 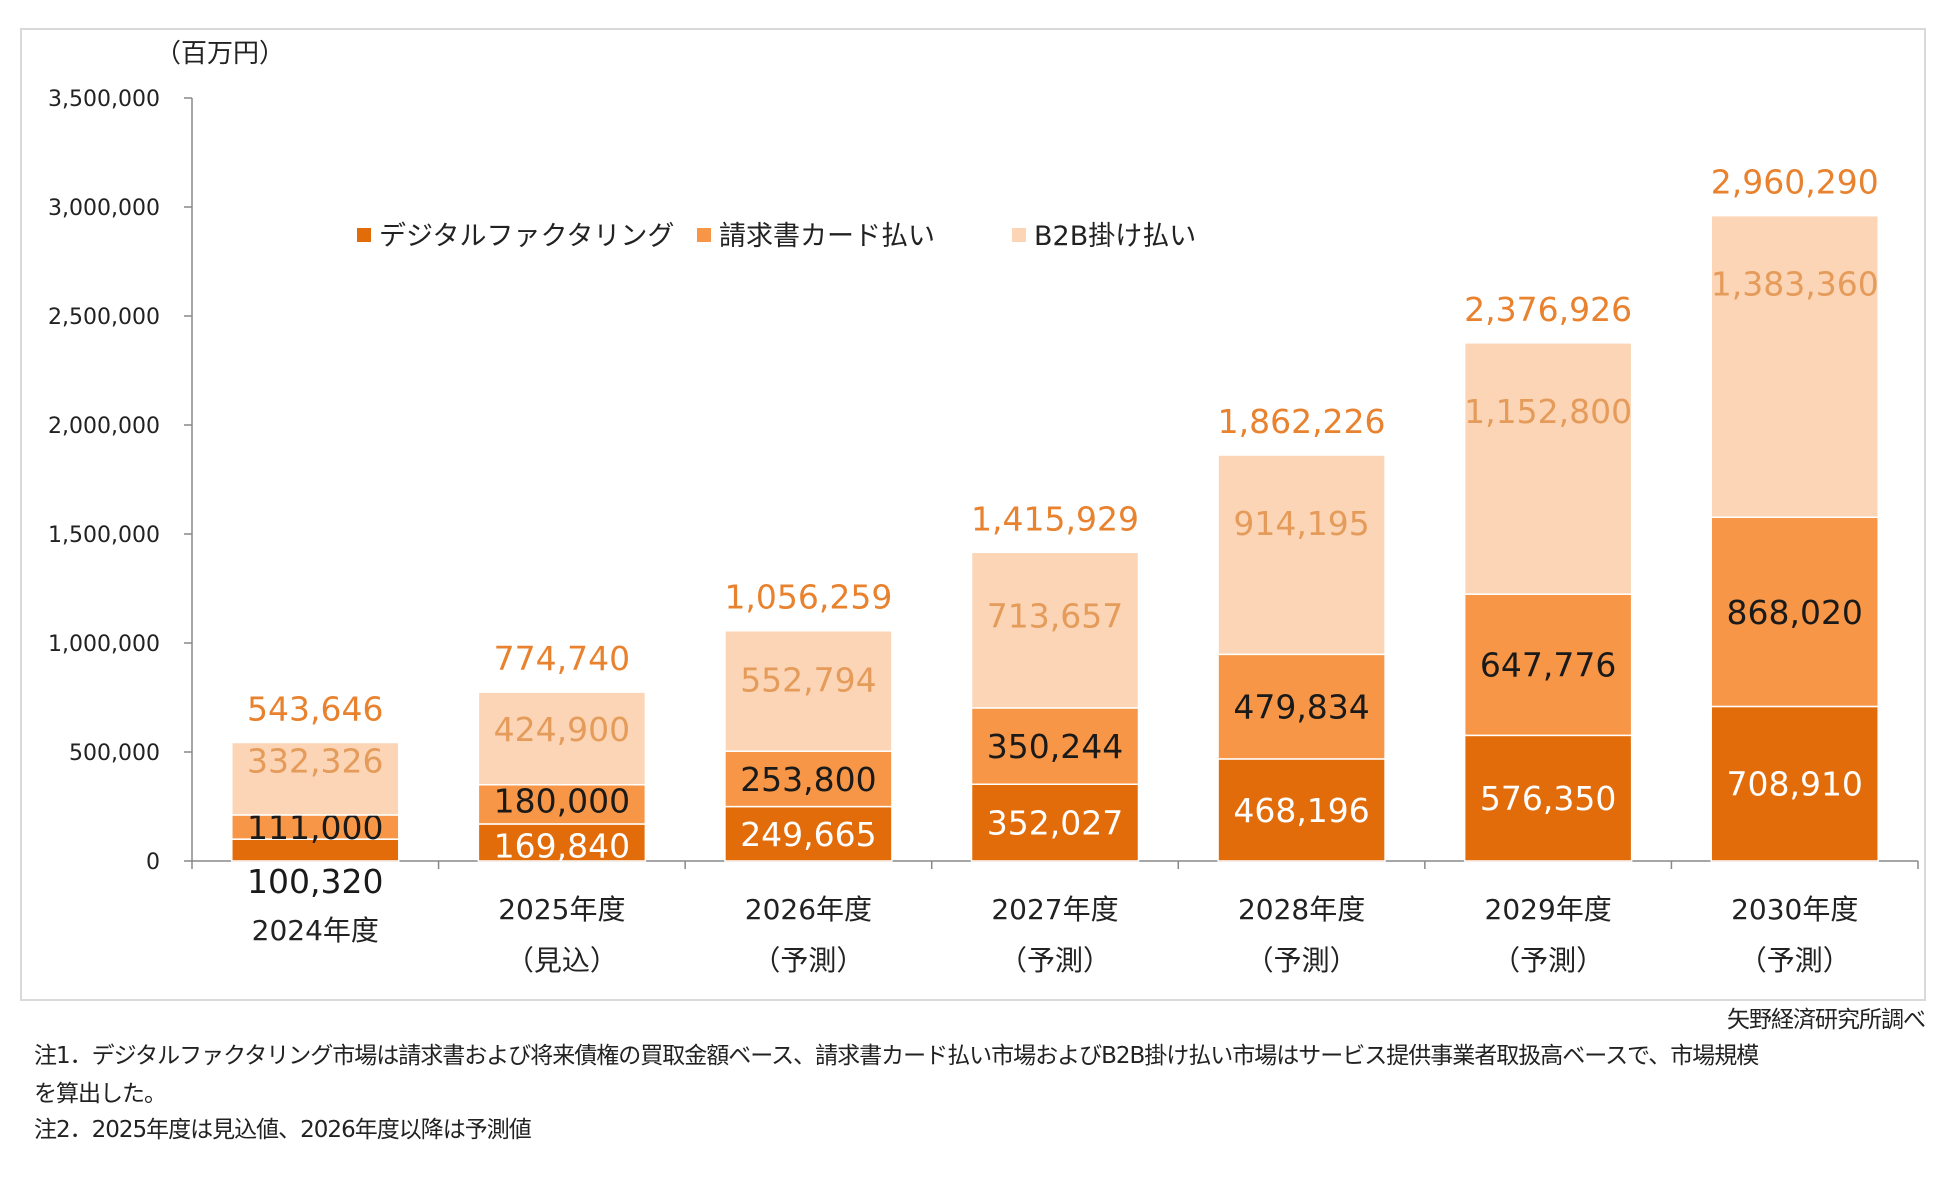 I want to click on data-label: 468,196, so click(x=1301, y=810).